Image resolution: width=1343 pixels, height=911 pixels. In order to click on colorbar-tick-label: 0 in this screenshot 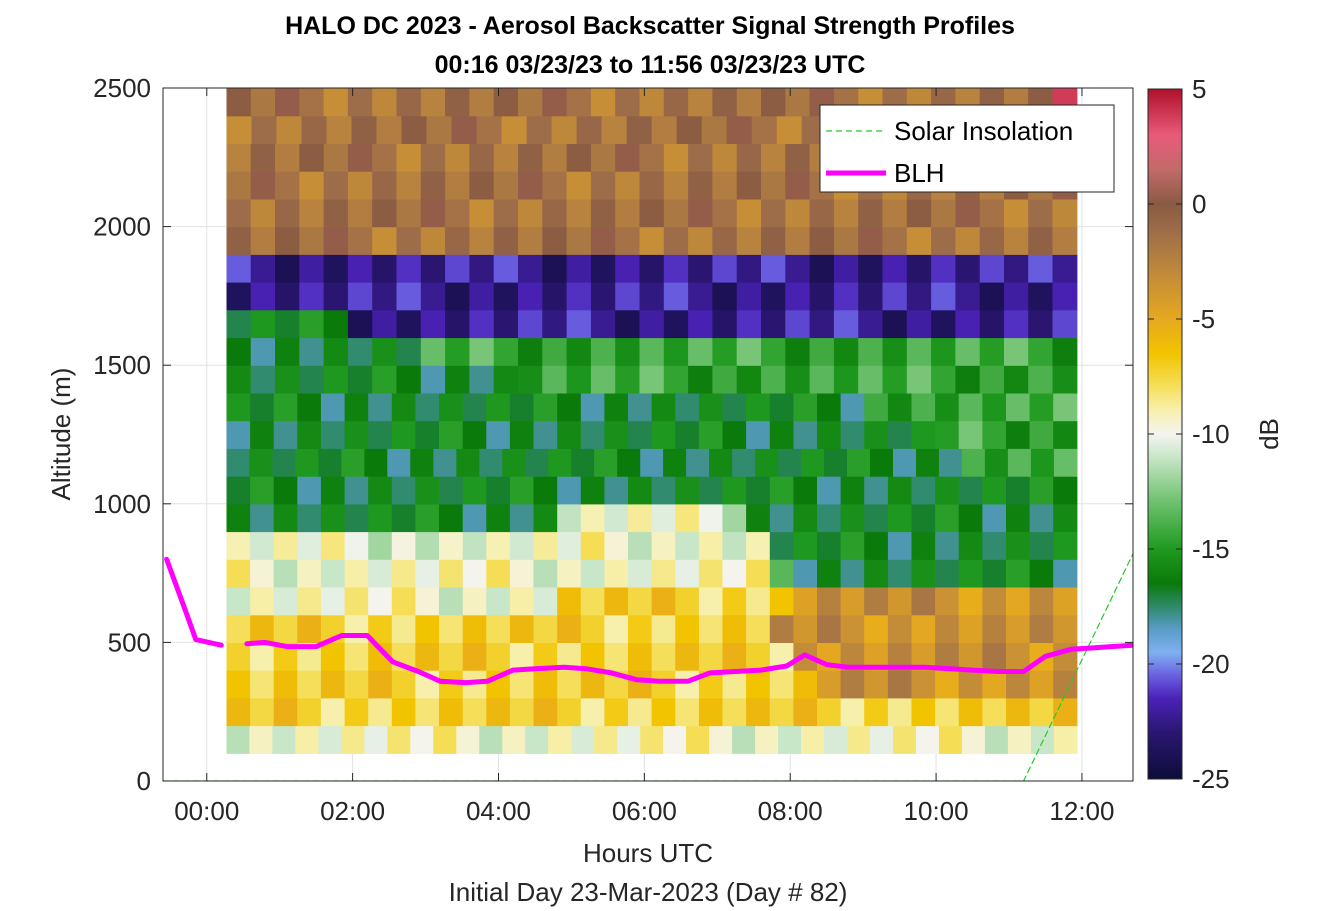, I will do `click(1199, 204)`.